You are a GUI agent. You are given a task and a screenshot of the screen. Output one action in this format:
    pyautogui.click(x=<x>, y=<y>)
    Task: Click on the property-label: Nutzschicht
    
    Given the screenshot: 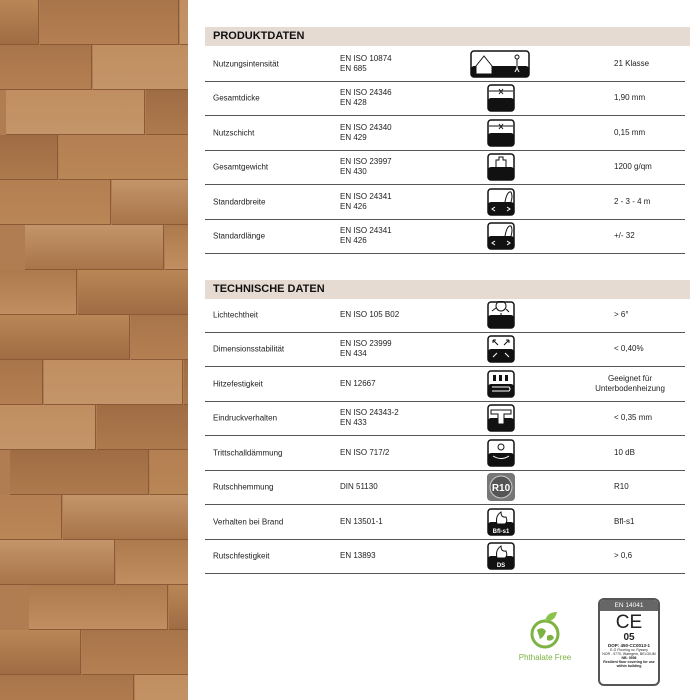 What is the action you would take?
    pyautogui.click(x=234, y=133)
    